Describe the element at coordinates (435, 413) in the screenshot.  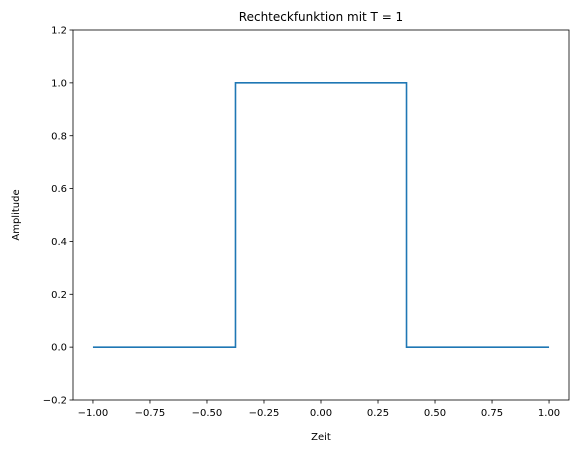
I see `x-tick-label: 0.50` at that location.